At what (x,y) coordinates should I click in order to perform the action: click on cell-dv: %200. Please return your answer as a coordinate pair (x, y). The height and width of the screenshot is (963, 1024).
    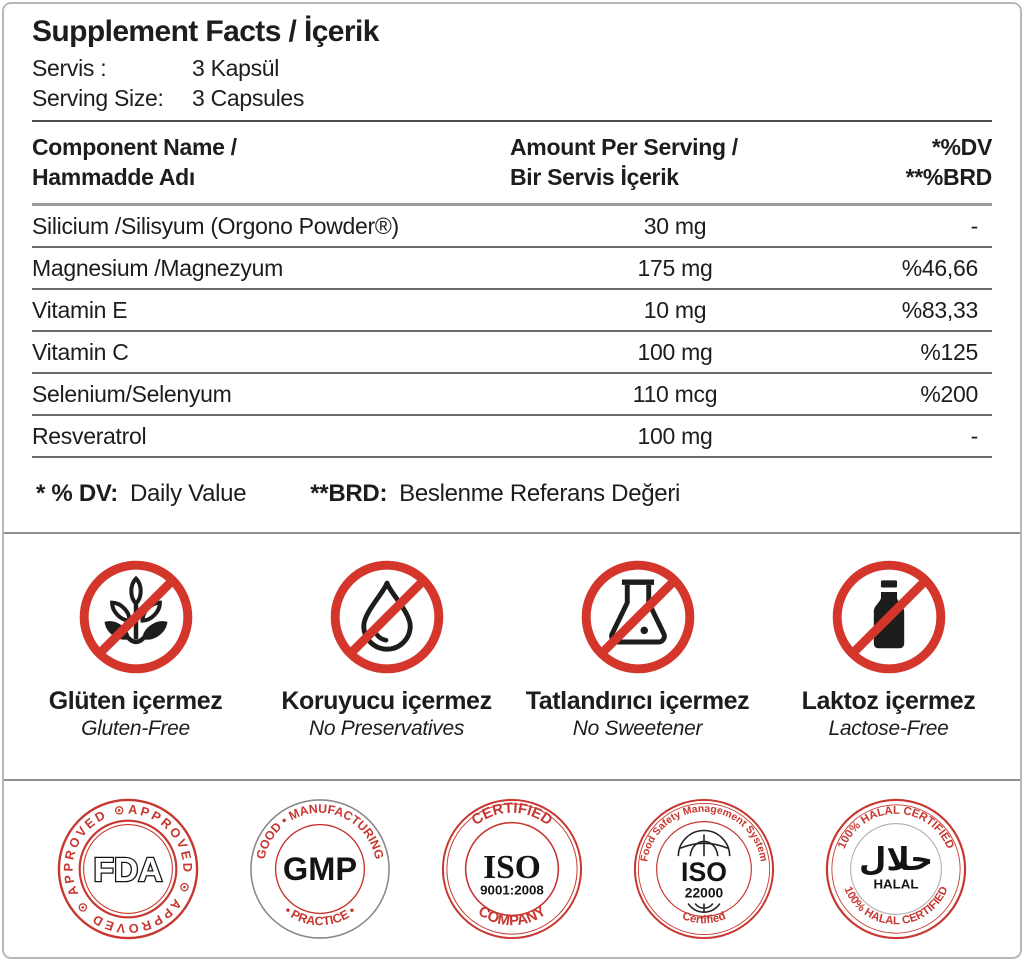
    Looking at the image, I should click on (949, 393).